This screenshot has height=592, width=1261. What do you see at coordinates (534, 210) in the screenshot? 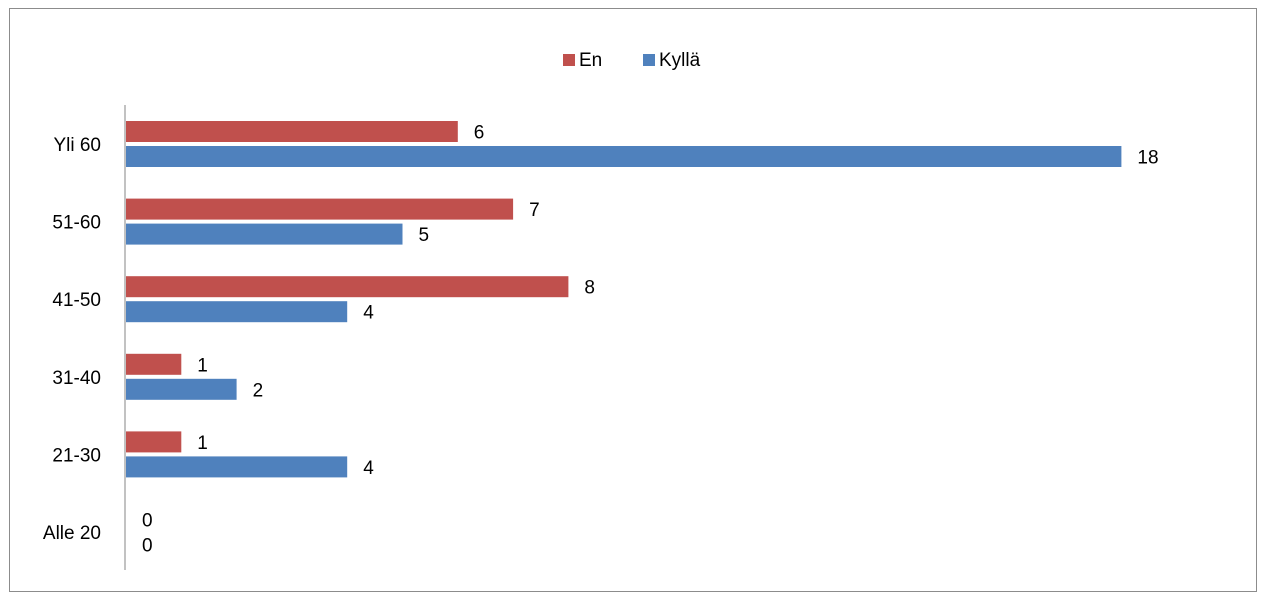
I see `data-label: 7` at bounding box center [534, 210].